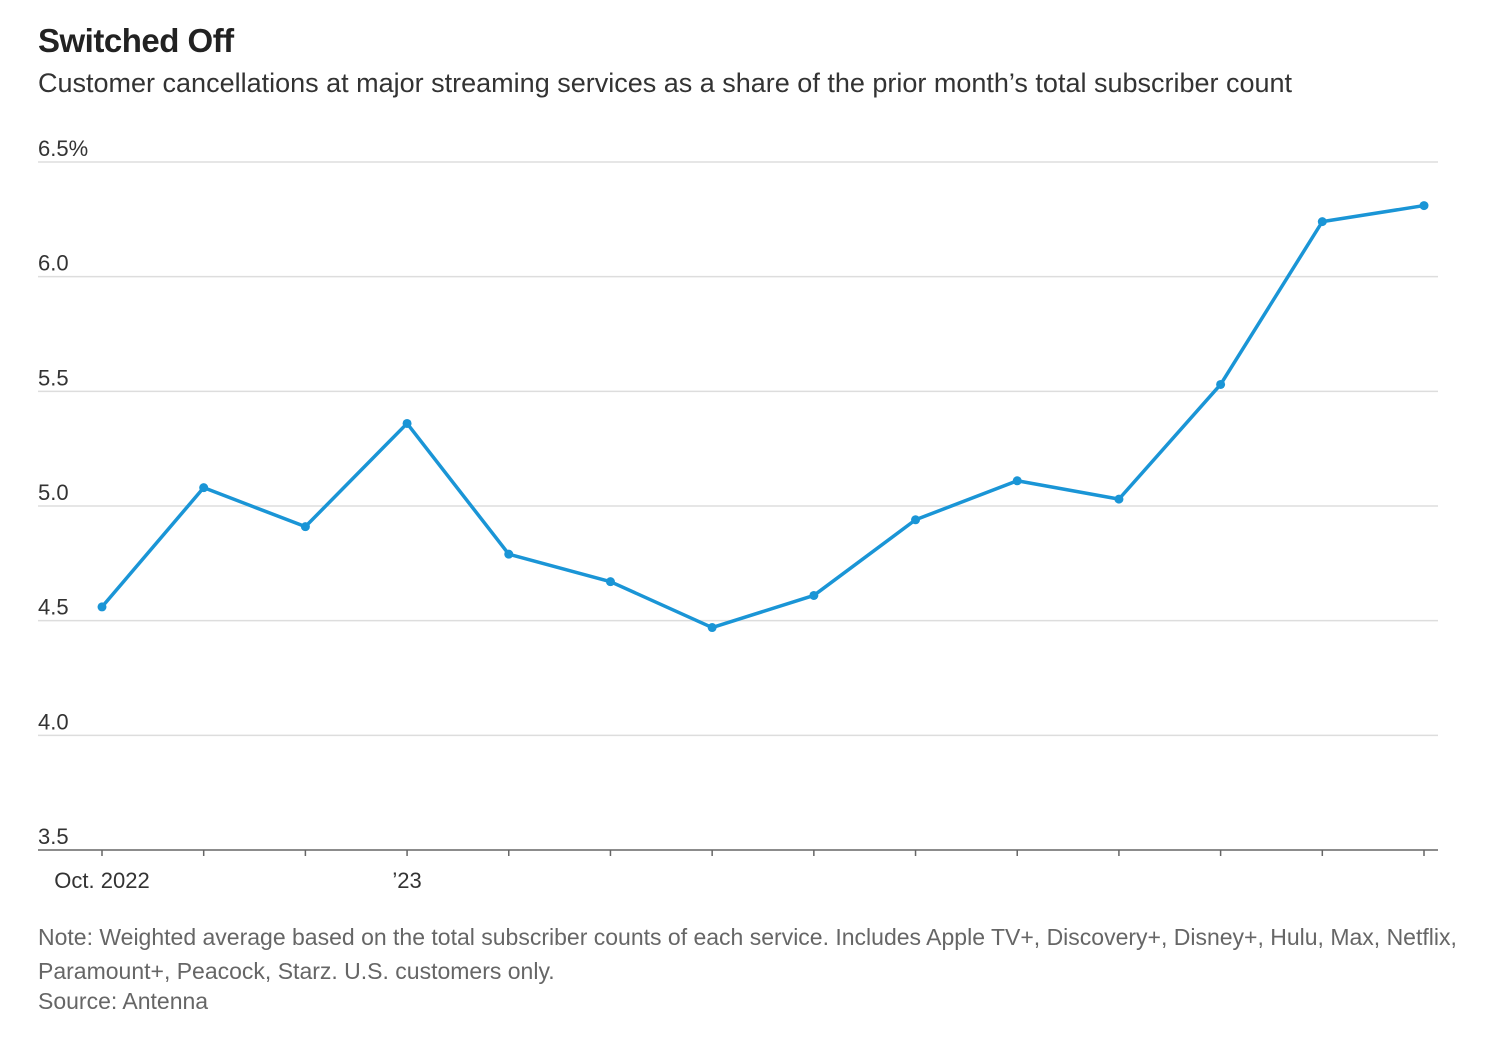 Image resolution: width=1492 pixels, height=1038 pixels. I want to click on y-tick-label: 4.5, so click(53, 607).